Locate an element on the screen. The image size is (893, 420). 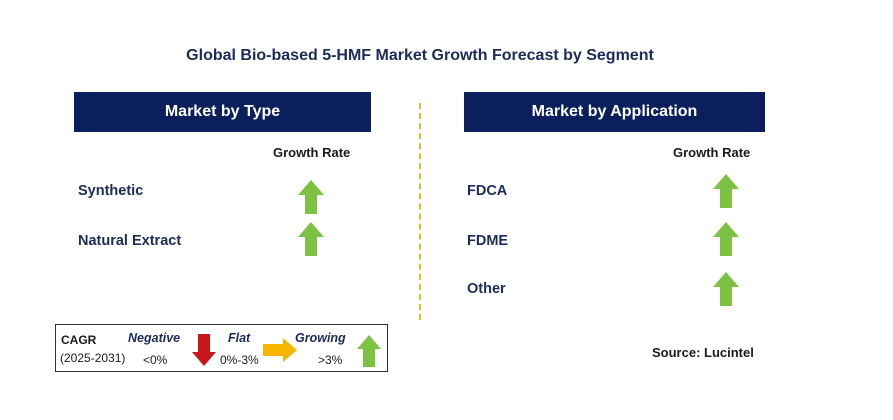
row-label-natural-extract: Natural Extract is located at coordinates (130, 241).